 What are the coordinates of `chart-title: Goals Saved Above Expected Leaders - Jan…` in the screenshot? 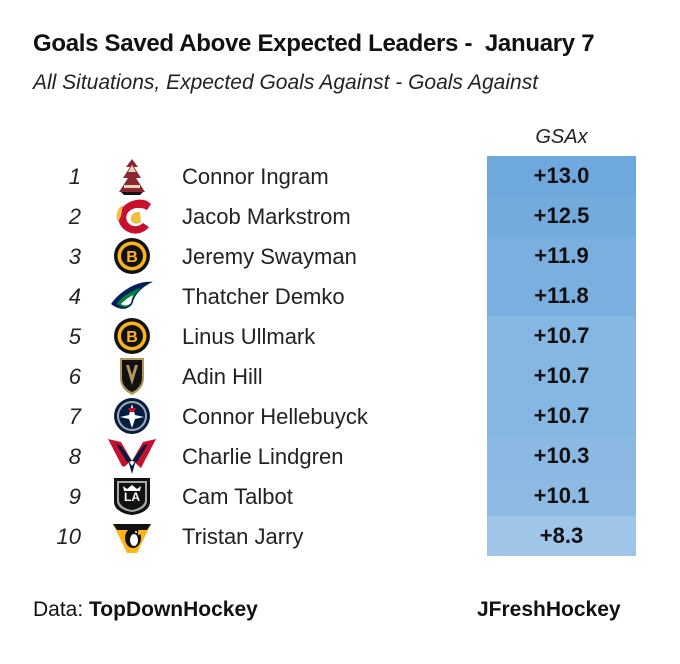 It's located at (314, 43).